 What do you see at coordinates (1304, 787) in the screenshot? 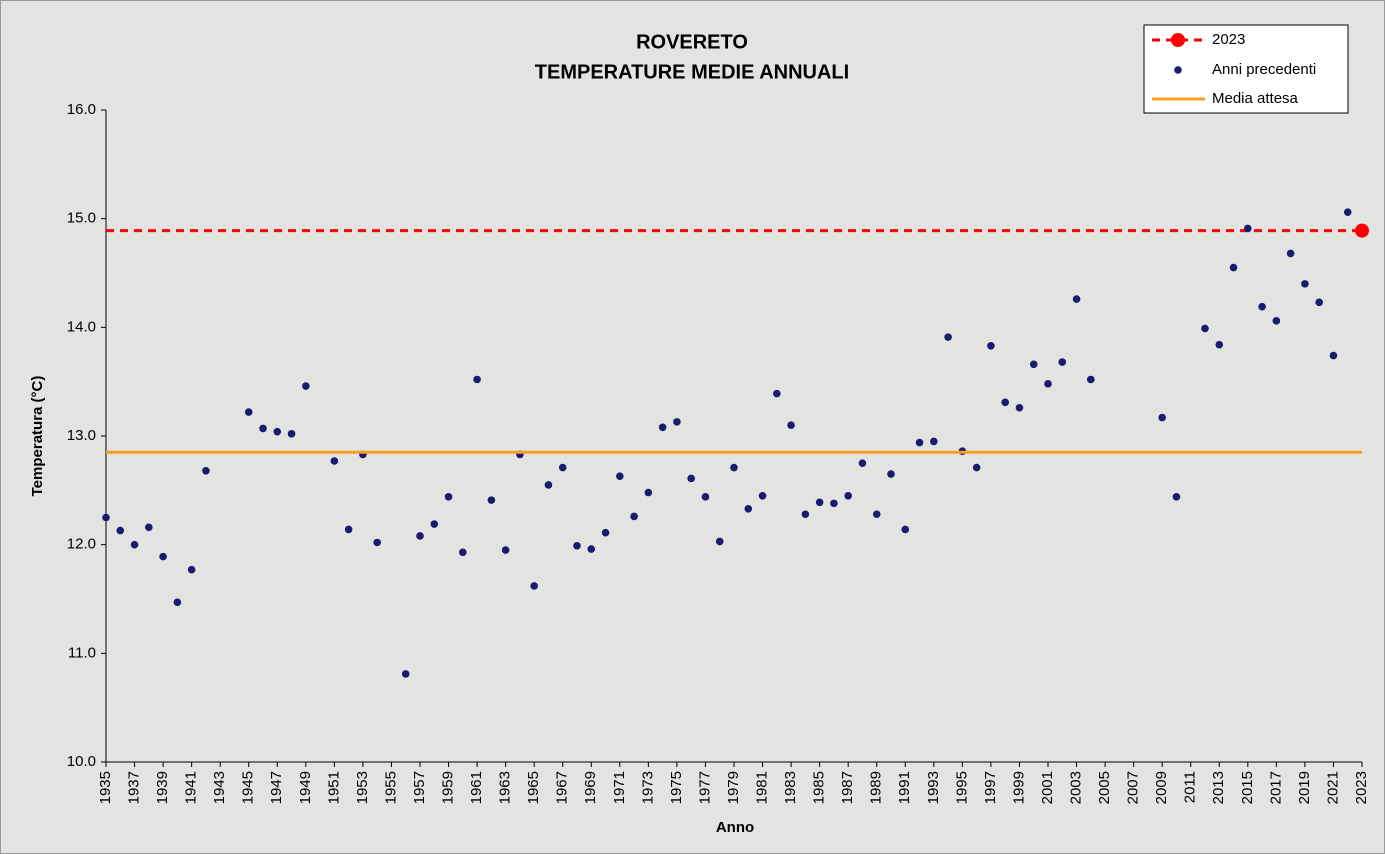
I see `x-tick-label: 2019` at bounding box center [1304, 787].